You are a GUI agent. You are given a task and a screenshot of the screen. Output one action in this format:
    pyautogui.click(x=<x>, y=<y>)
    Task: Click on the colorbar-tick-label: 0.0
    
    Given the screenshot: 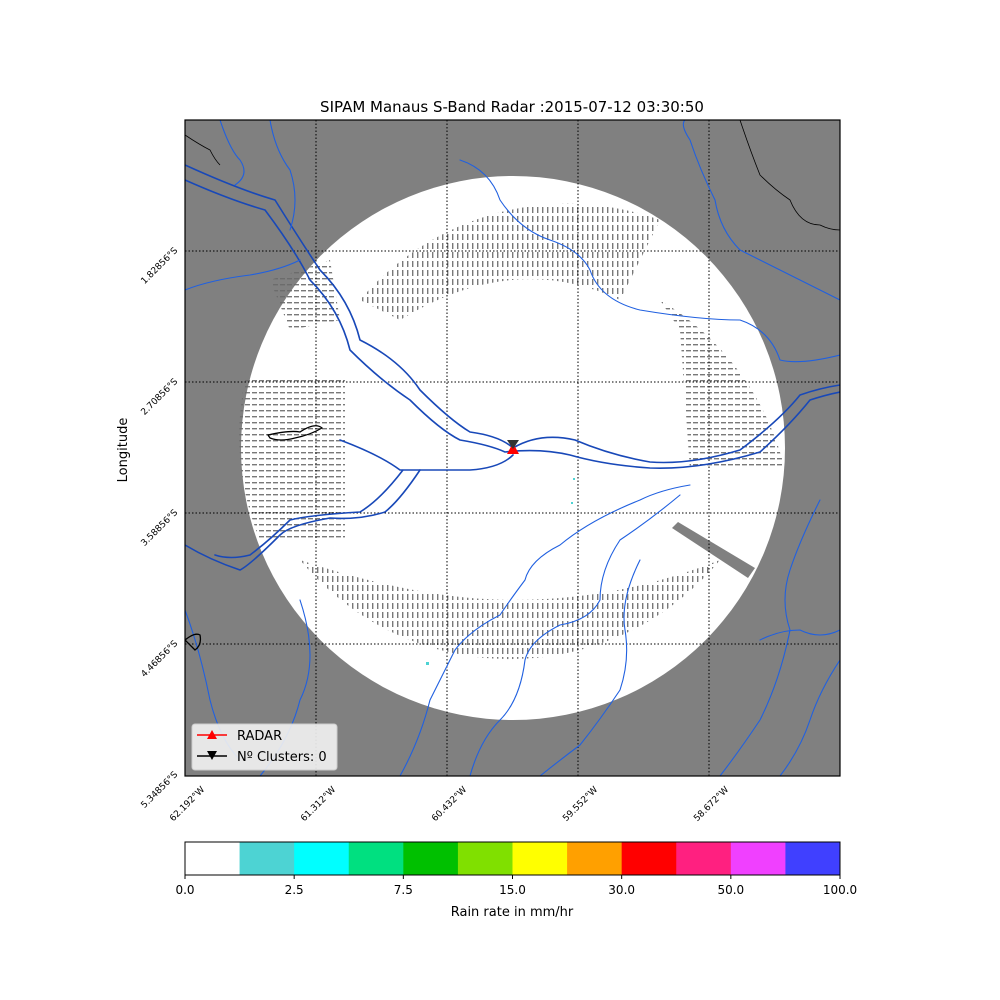 What is the action you would take?
    pyautogui.click(x=184, y=890)
    